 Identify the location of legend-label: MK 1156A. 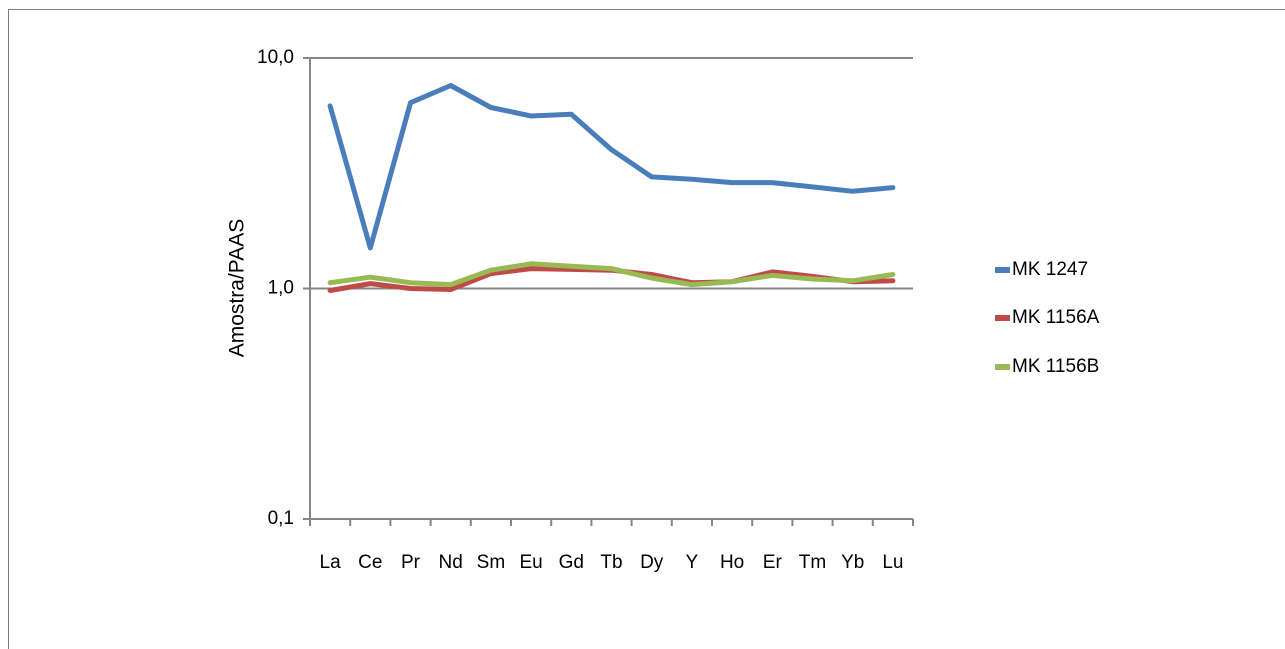
(1056, 317).